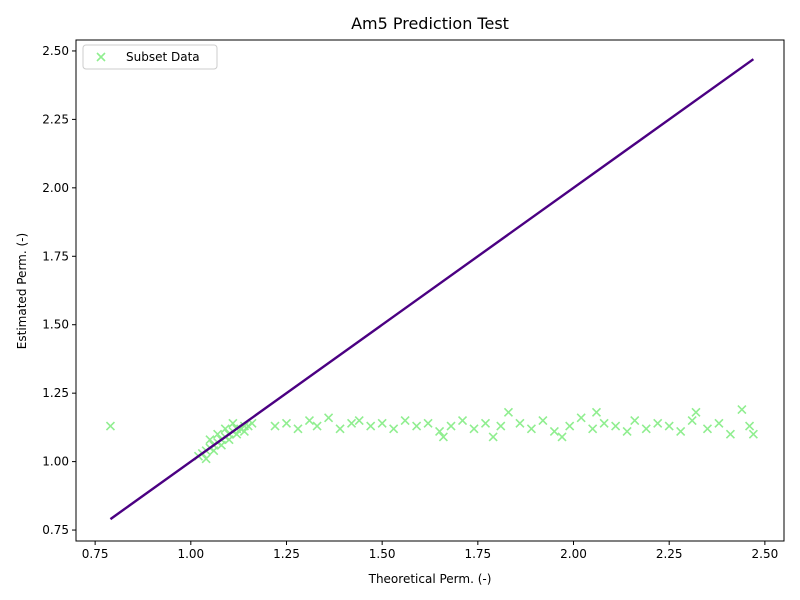 The height and width of the screenshot is (600, 800). What do you see at coordinates (101, 57) in the screenshot?
I see `legend-marker` at bounding box center [101, 57].